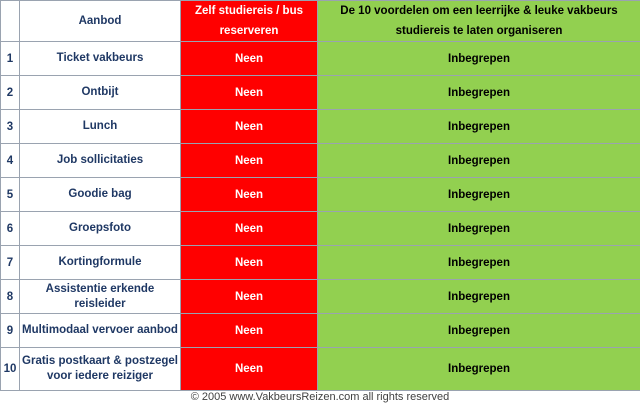 This screenshot has width=640, height=413. I want to click on row-number: 3, so click(10, 126).